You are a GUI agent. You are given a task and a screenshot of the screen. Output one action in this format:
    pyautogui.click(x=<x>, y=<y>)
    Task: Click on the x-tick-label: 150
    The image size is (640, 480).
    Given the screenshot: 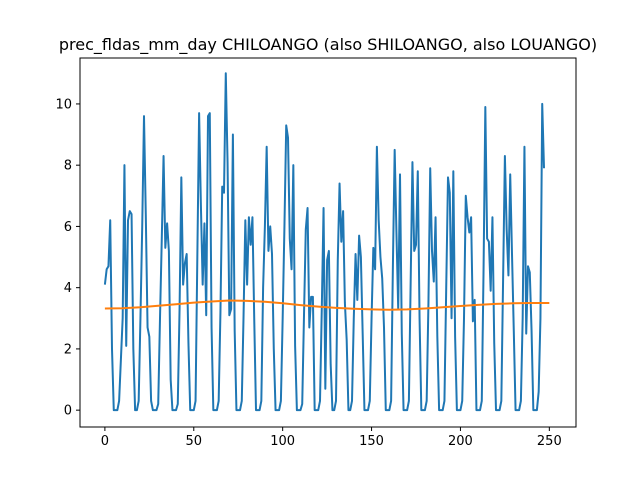 What is the action you would take?
    pyautogui.click(x=371, y=441)
    